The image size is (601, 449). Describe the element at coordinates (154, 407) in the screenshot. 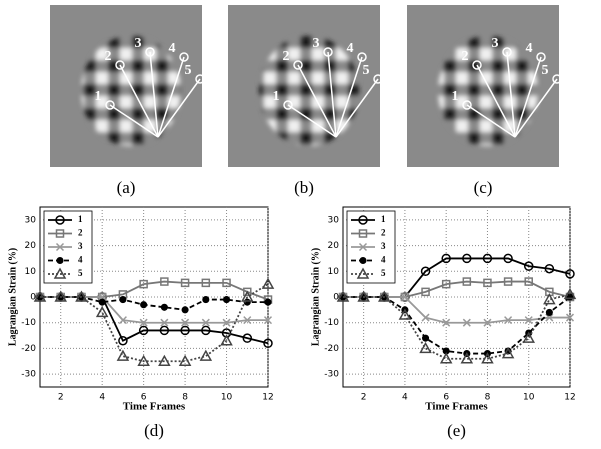

I see `x-axis-label: Time Frames` at that location.